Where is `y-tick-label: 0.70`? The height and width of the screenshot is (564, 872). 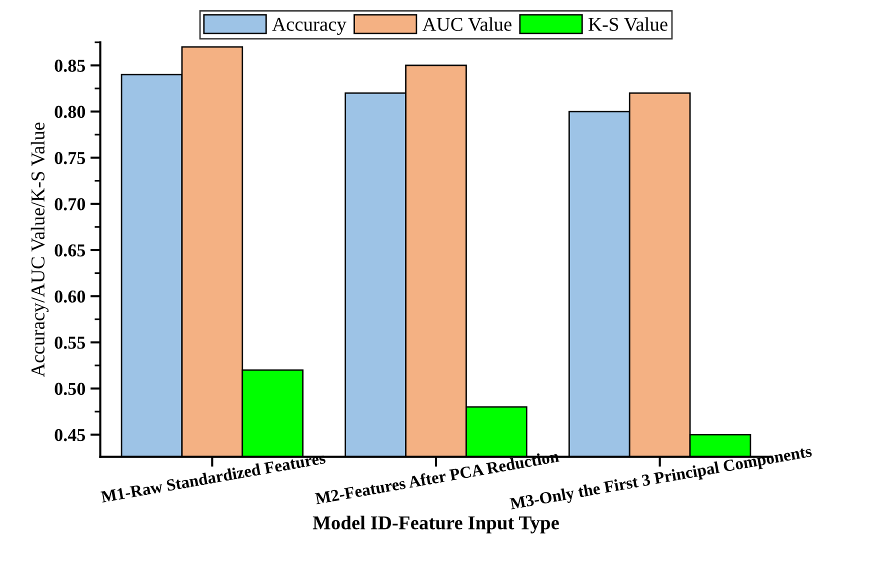
y-tick-label: 0.70 is located at coordinates (70, 204).